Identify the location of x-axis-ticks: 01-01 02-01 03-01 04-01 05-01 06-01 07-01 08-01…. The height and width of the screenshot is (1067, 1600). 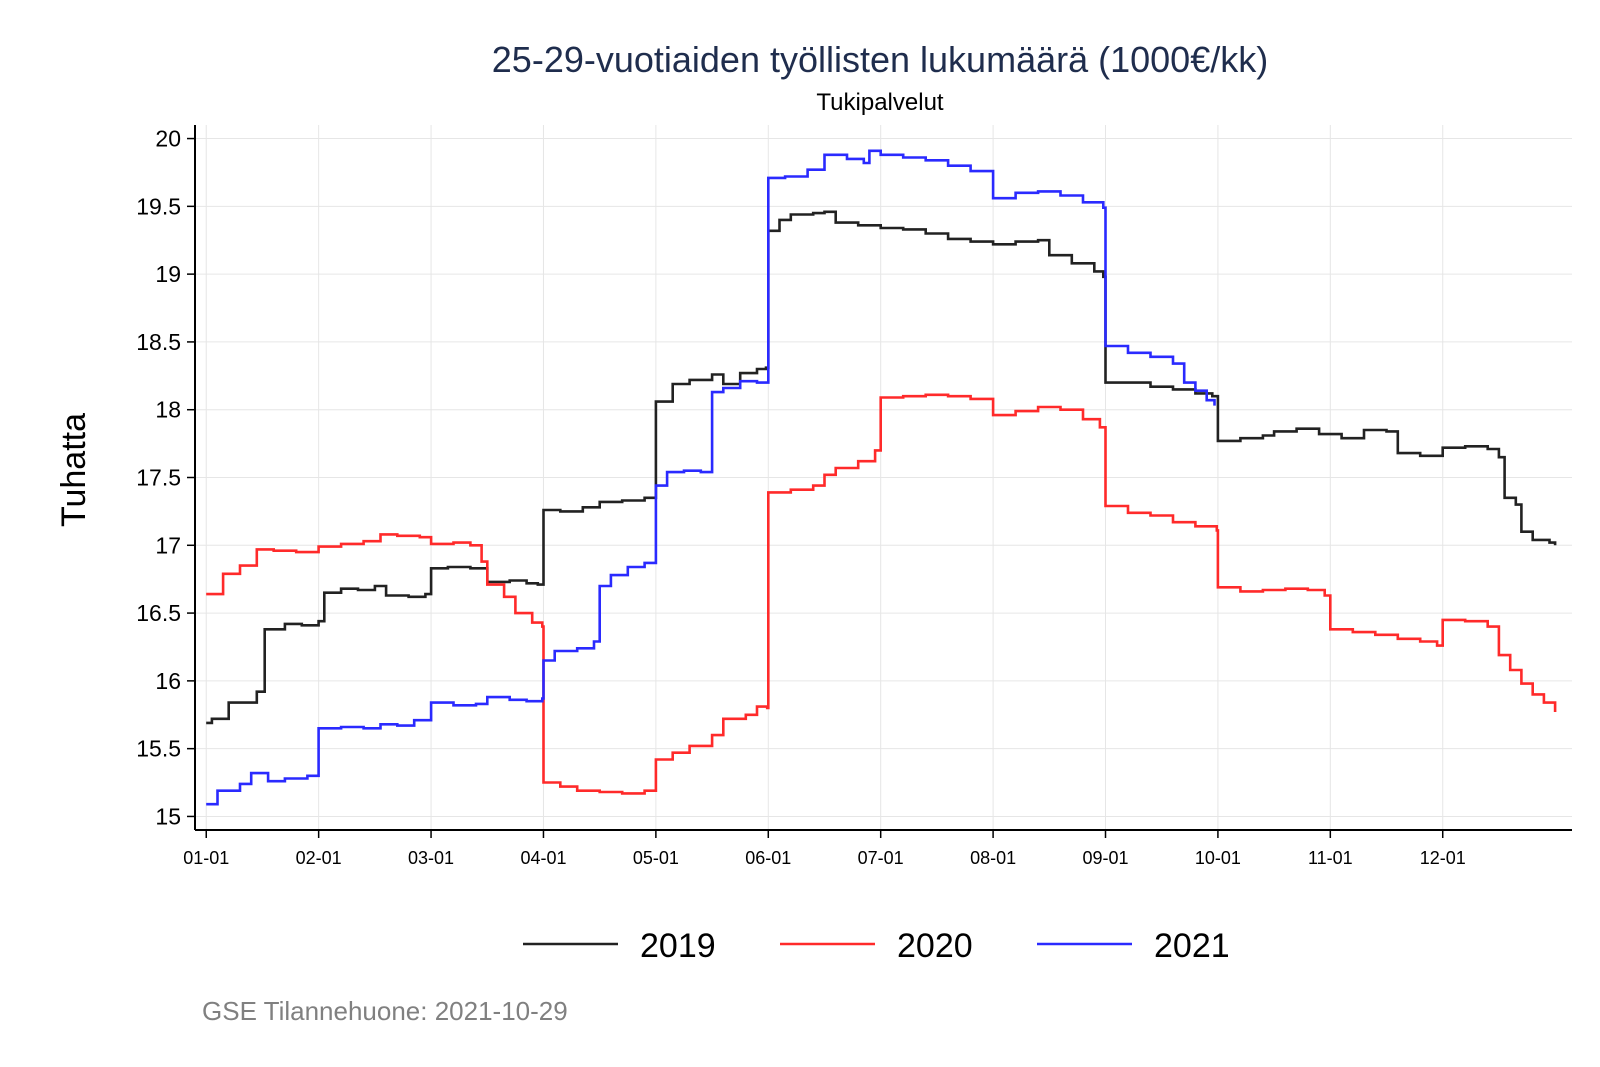
(824, 849).